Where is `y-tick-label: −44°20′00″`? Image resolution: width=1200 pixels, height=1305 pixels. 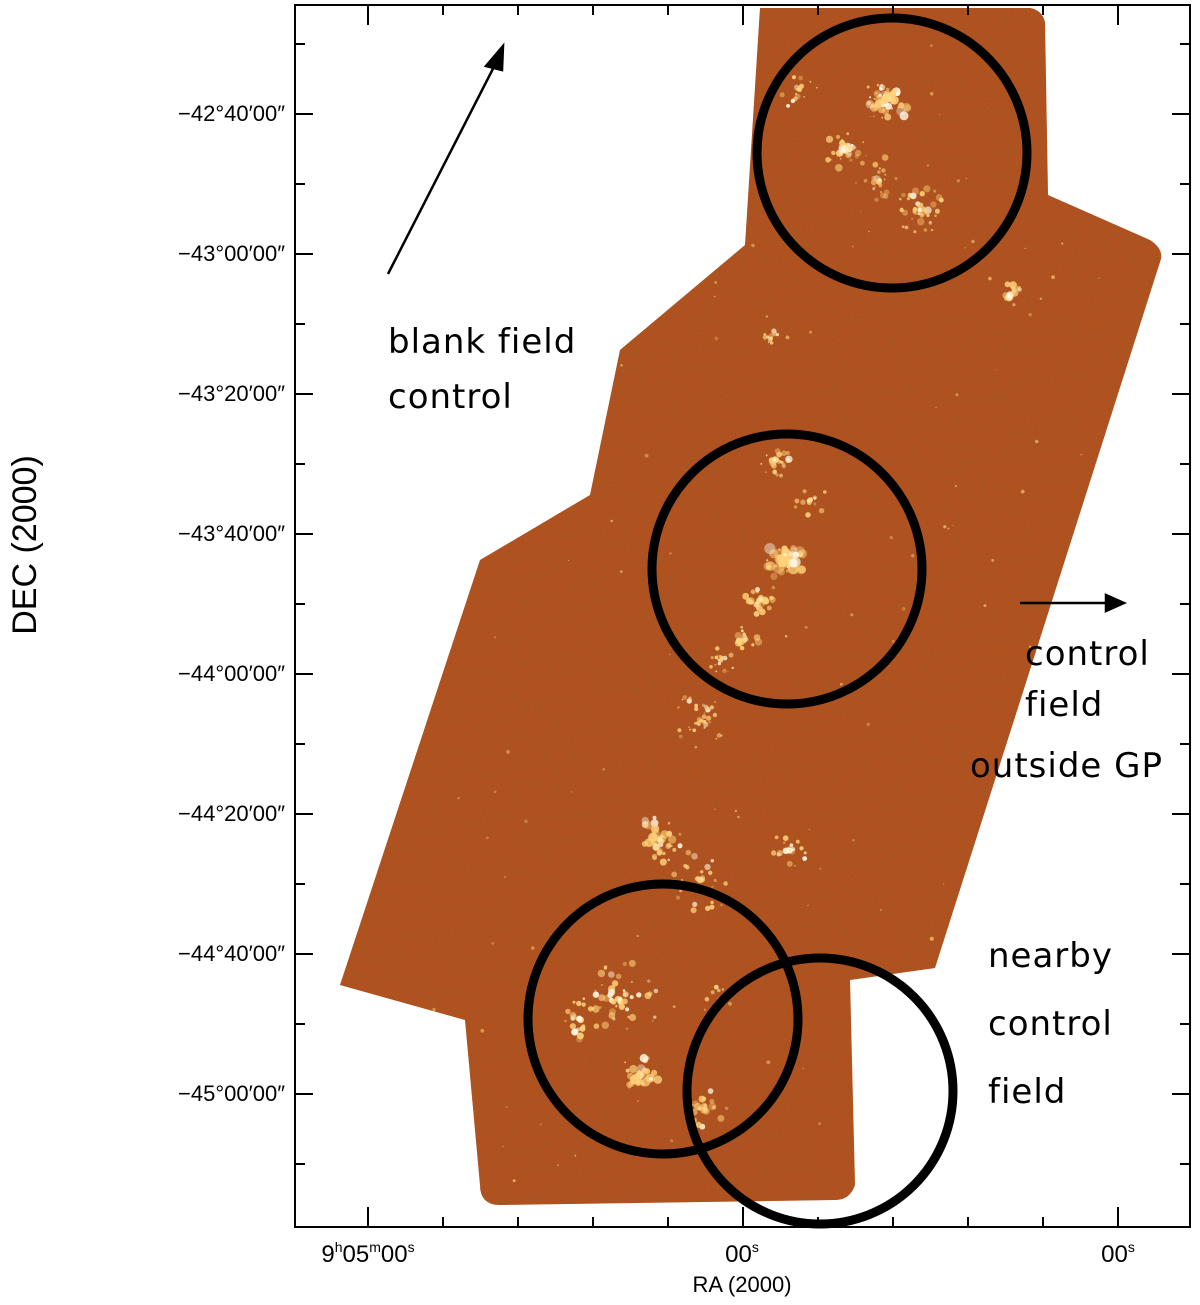 y-tick-label: −44°20′00″ is located at coordinates (231, 813).